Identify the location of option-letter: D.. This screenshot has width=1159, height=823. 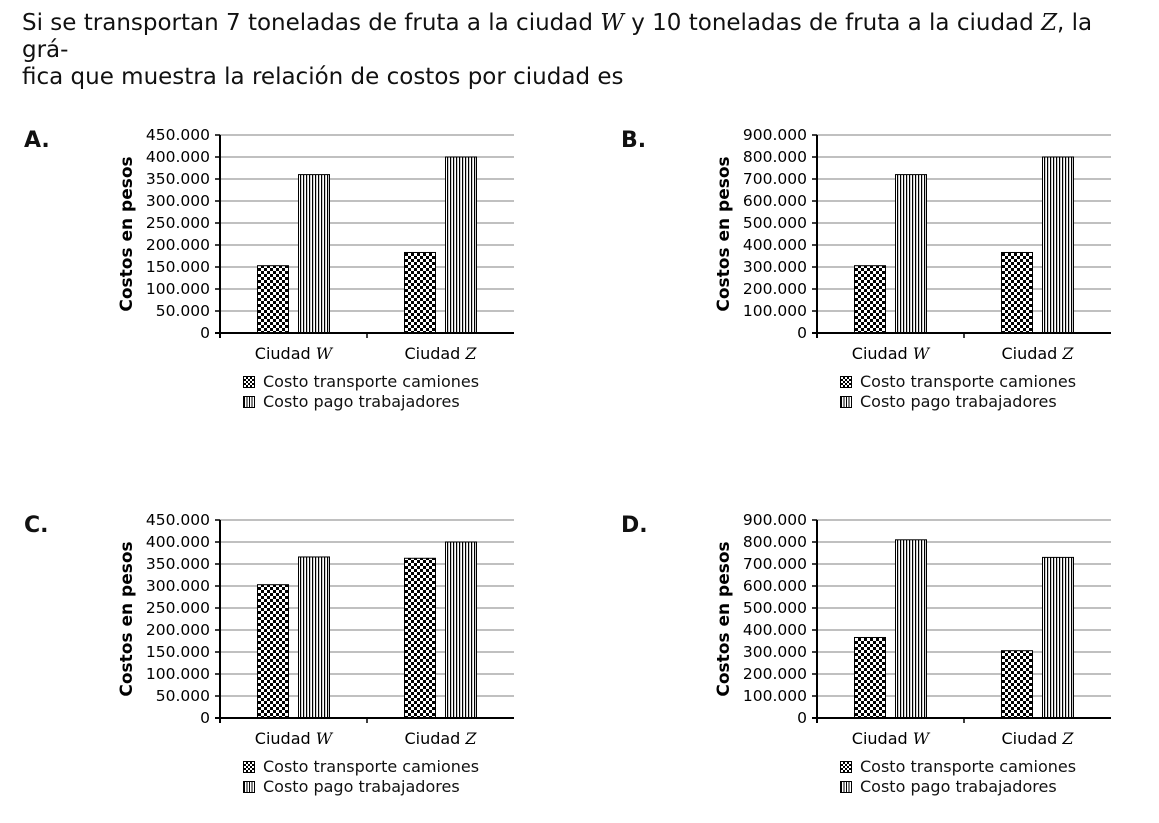
(634, 525).